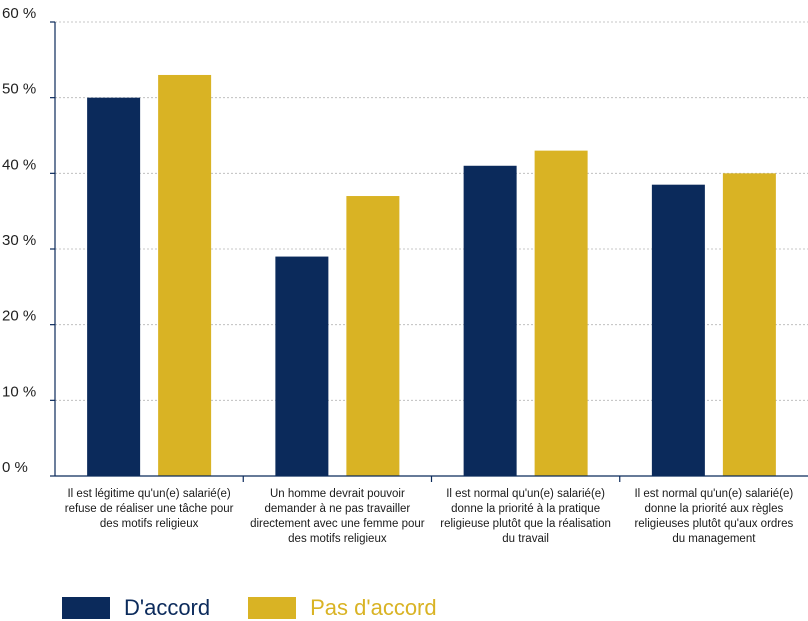 This screenshot has height=621, width=808. Describe the element at coordinates (714, 524) in the screenshot. I see `category-label-line: religieuses plutôt qu'aux ordres` at that location.